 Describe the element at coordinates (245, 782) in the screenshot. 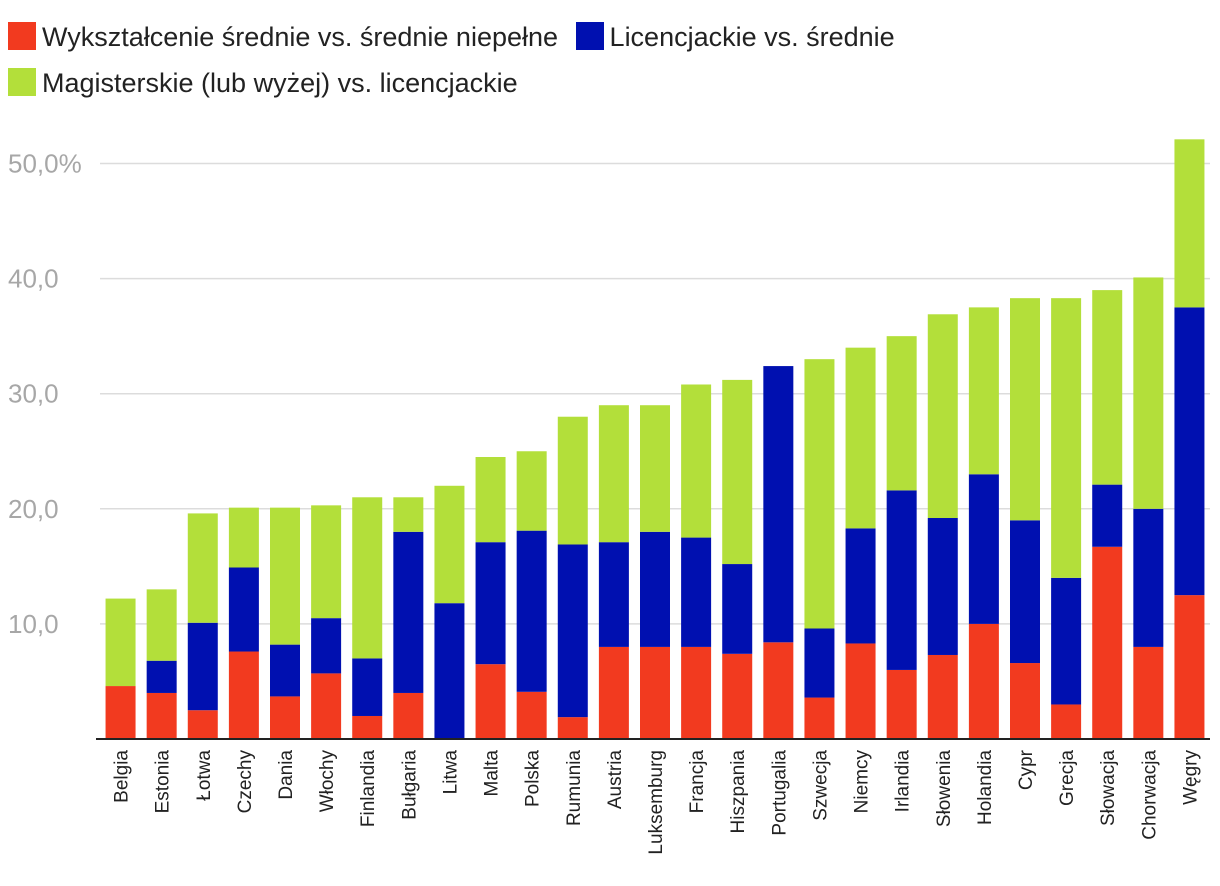

I see `x-tick-label: Czechy` at that location.